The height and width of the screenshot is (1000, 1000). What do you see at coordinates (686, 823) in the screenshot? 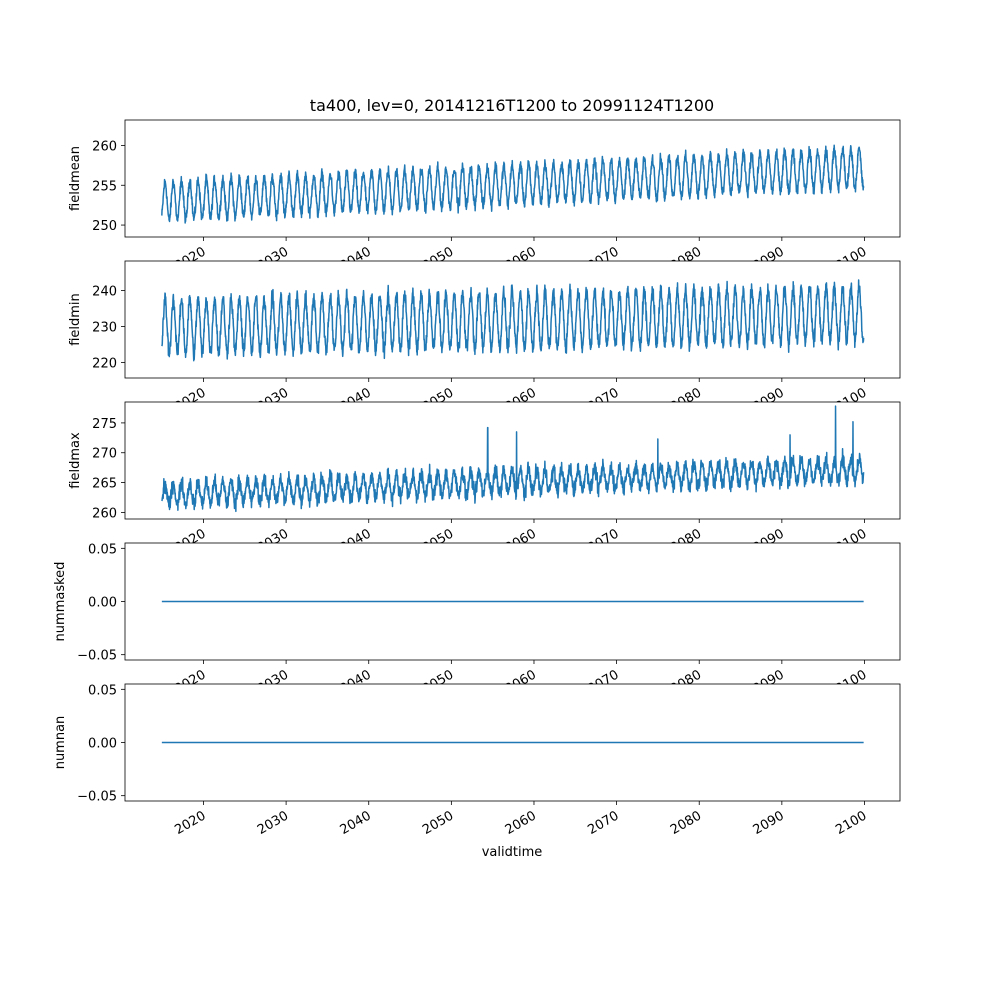
I see `x-tick-label: 2080` at bounding box center [686, 823].